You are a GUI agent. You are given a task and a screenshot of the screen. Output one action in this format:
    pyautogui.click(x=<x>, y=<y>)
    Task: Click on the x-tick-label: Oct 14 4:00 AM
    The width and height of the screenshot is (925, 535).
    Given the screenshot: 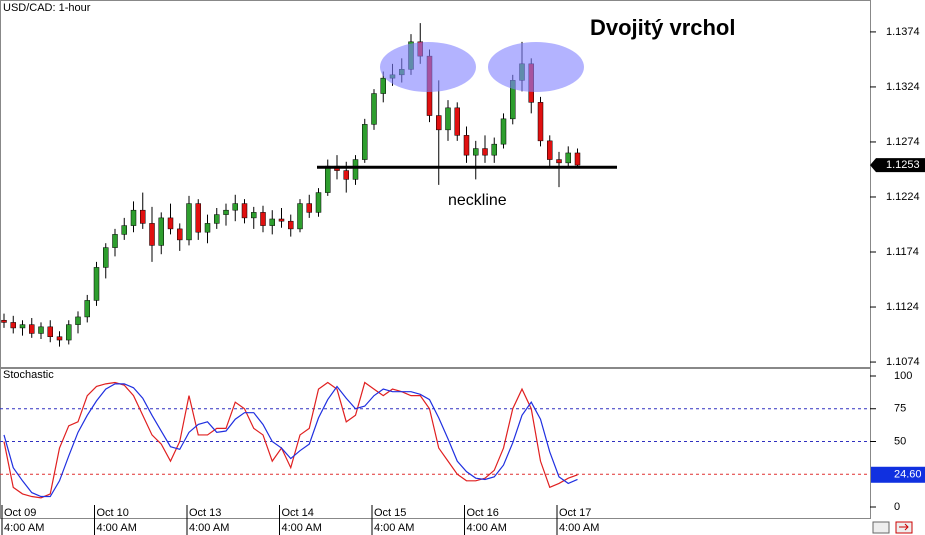 What is the action you would take?
    pyautogui.click(x=302, y=520)
    